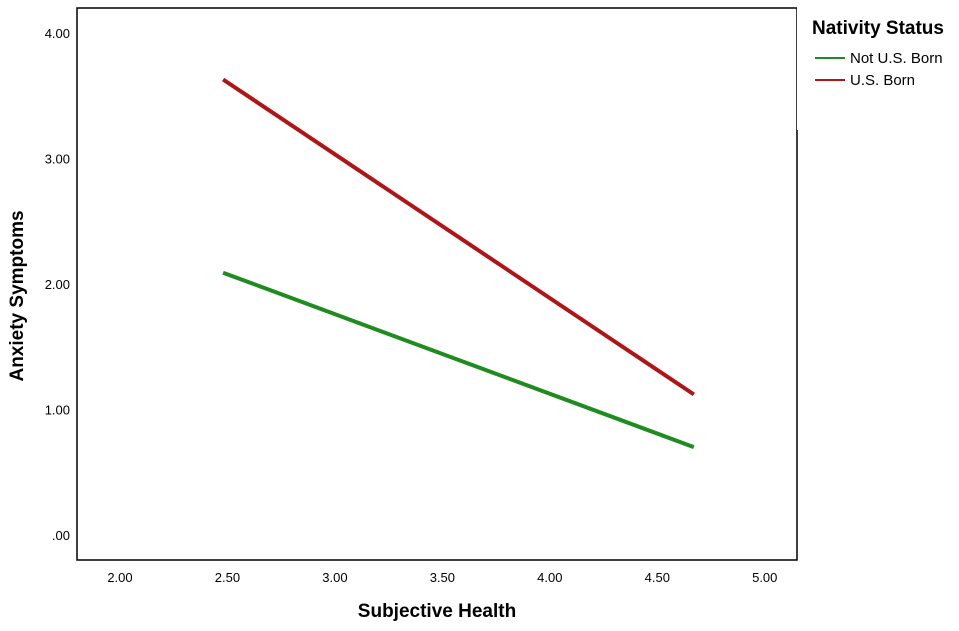 This screenshot has height=631, width=959. What do you see at coordinates (549, 577) in the screenshot?
I see `x-tick-label: 4.00` at bounding box center [549, 577].